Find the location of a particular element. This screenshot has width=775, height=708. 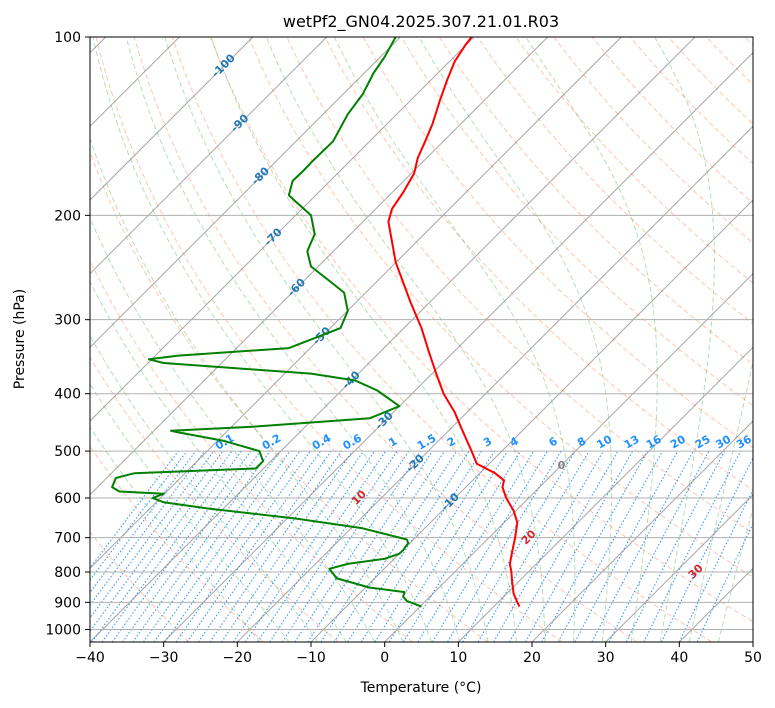

y-tick-label: 500 is located at coordinates (67, 452).